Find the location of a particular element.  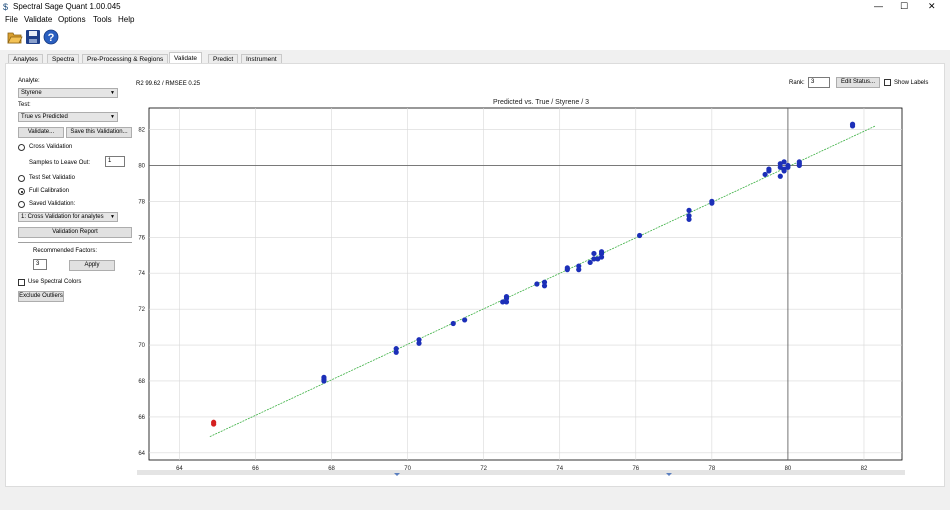

tab-spectra: Spectra is located at coordinates (63, 59).